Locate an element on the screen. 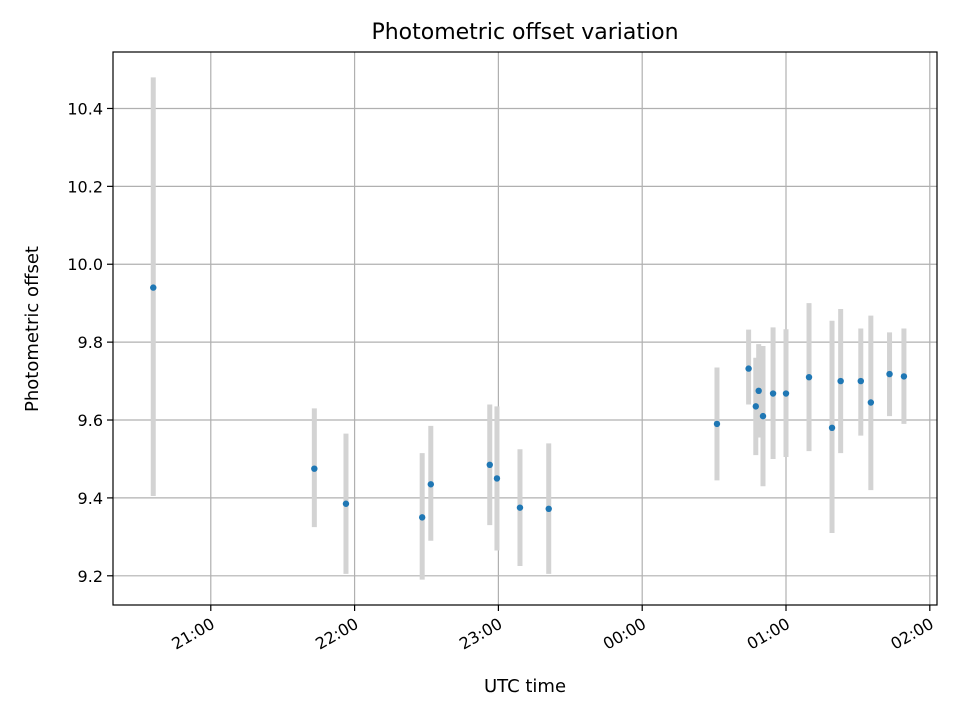 The width and height of the screenshot is (960, 720). x-tick-label: 21:00 is located at coordinates (192, 634).